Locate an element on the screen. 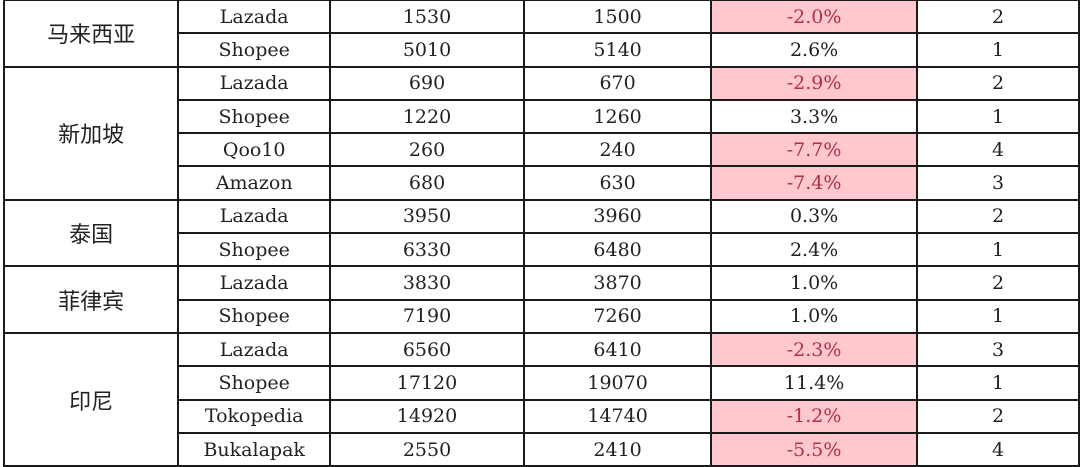 The height and width of the screenshot is (467, 1080). change-cell: -2.0% is located at coordinates (814, 17).